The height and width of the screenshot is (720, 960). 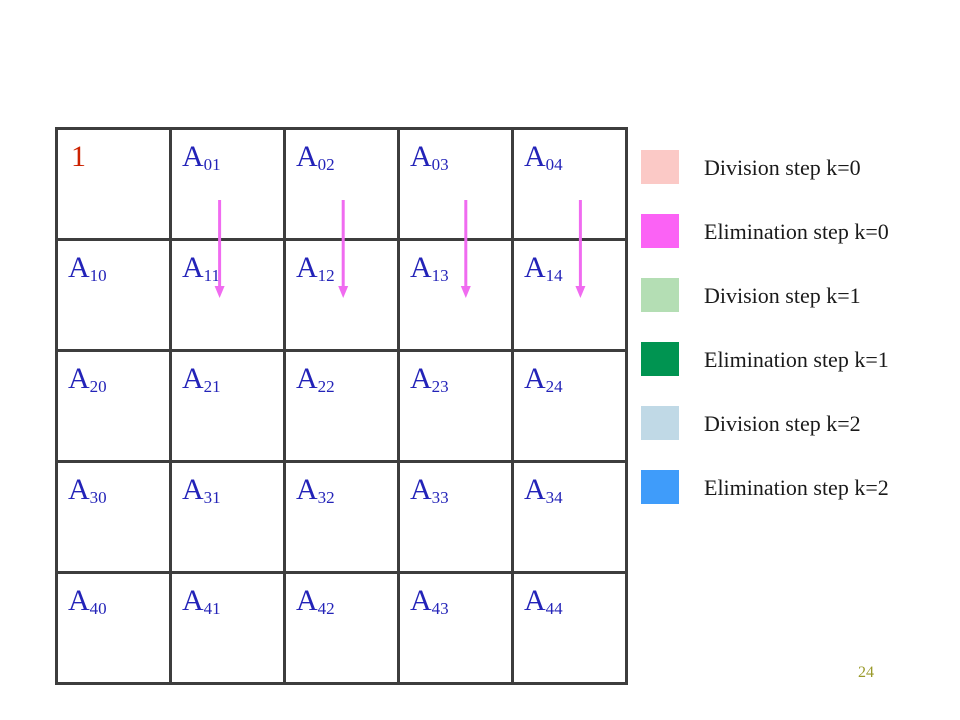 I want to click on legend-item: Elimination step k=2, so click(x=798, y=487).